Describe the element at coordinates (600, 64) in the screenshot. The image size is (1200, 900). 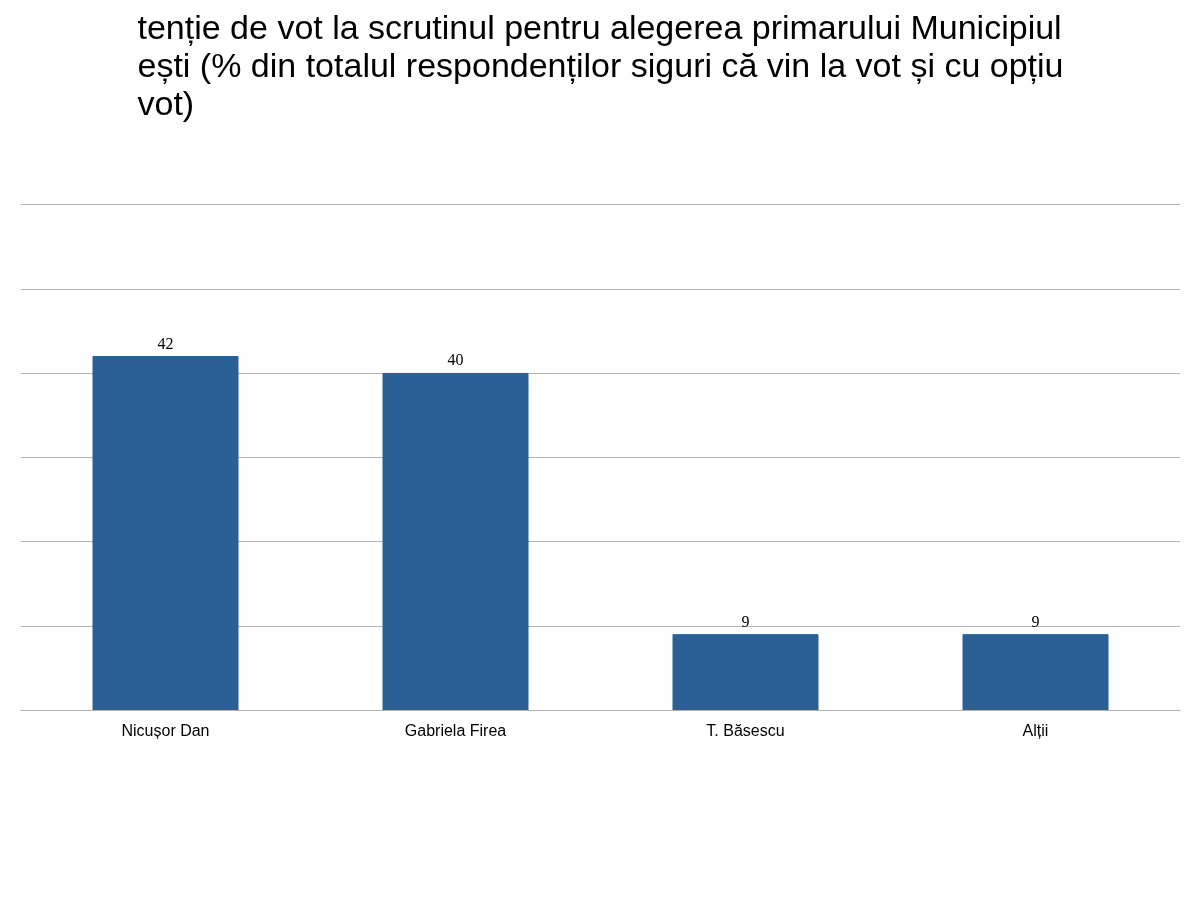
I see `chart-title: tenție de vot la scrutinul pentru alegerea primarului Municipiul ești (% din totalul respondenților siguri că vin la vot și cu opțiu vot)` at that location.